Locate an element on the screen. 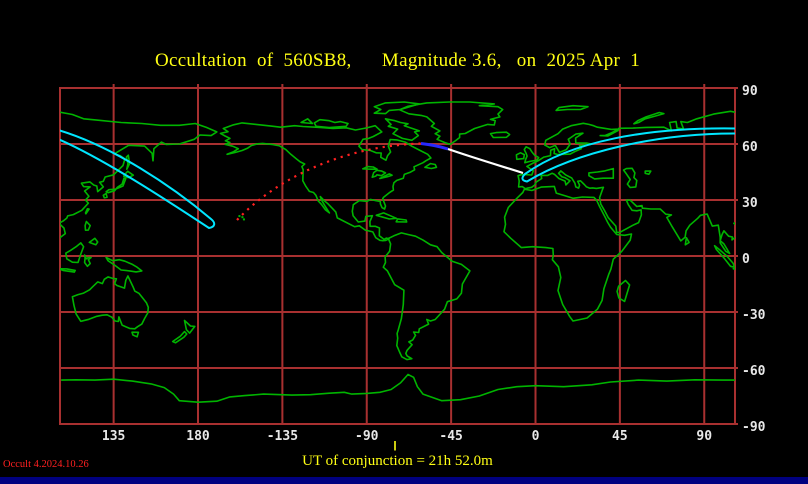  lon-label-135: 135 is located at coordinates (113, 436).